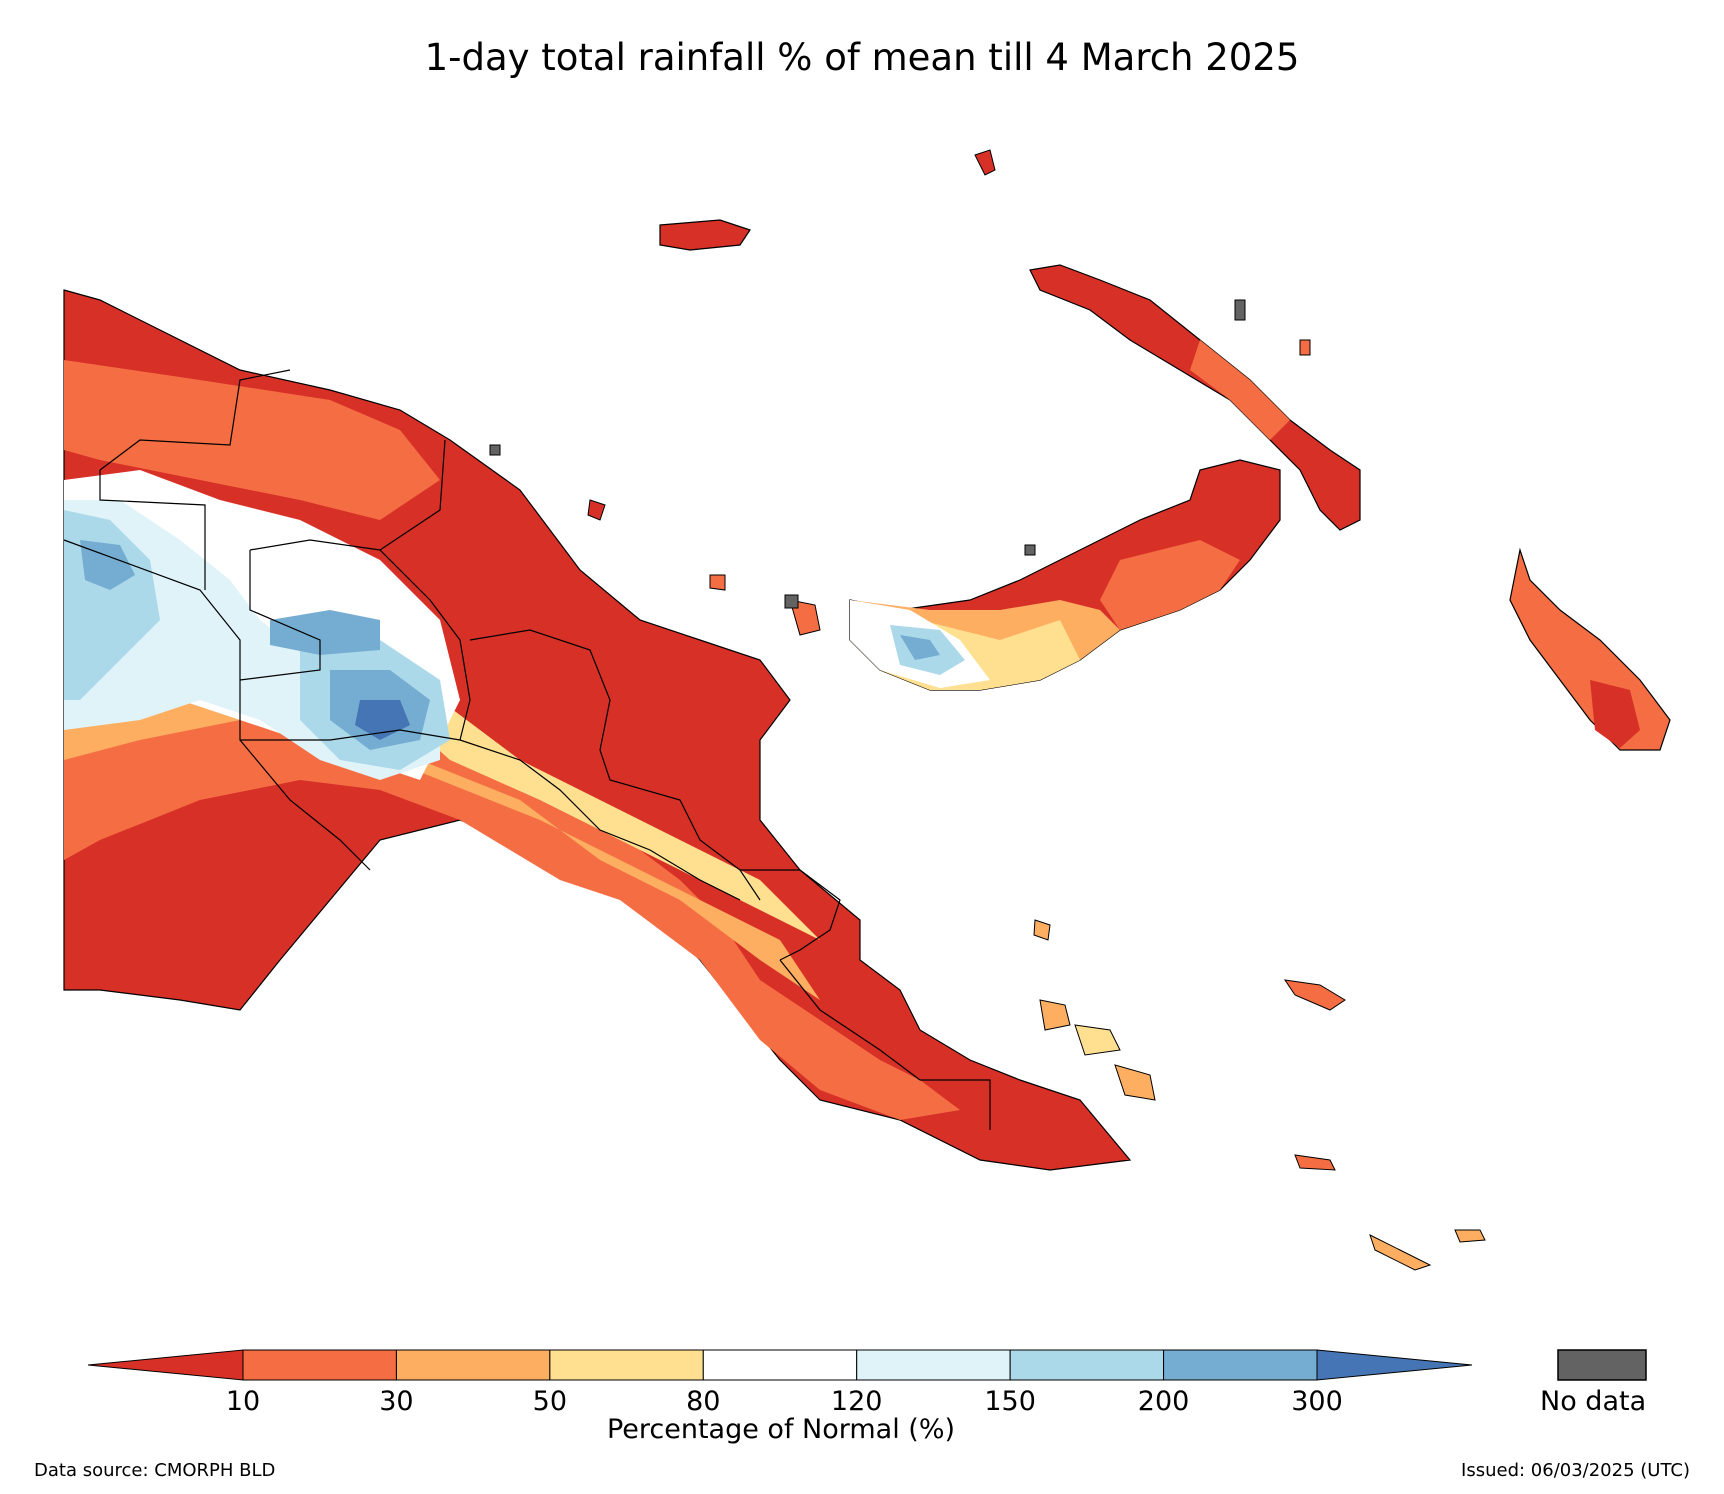  Describe the element at coordinates (856, 1401) in the screenshot. I see `colorbar-tick-label: 120` at that location.